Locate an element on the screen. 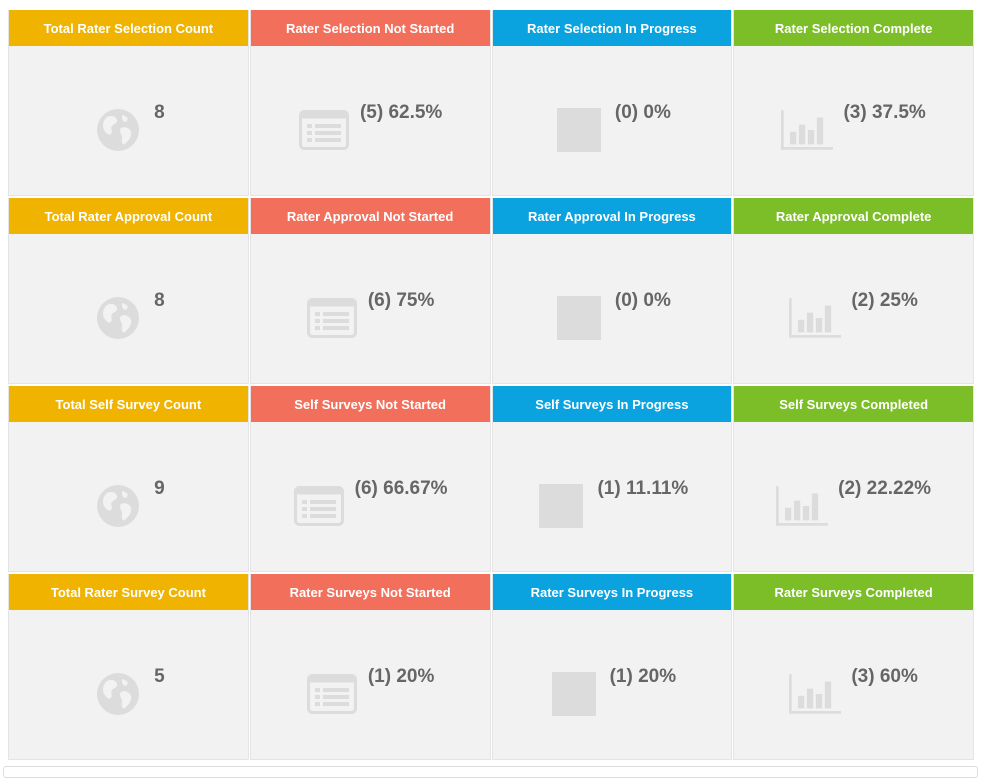 This screenshot has width=985, height=778. stat-card-body: (1) 11.11% is located at coordinates (612, 496).